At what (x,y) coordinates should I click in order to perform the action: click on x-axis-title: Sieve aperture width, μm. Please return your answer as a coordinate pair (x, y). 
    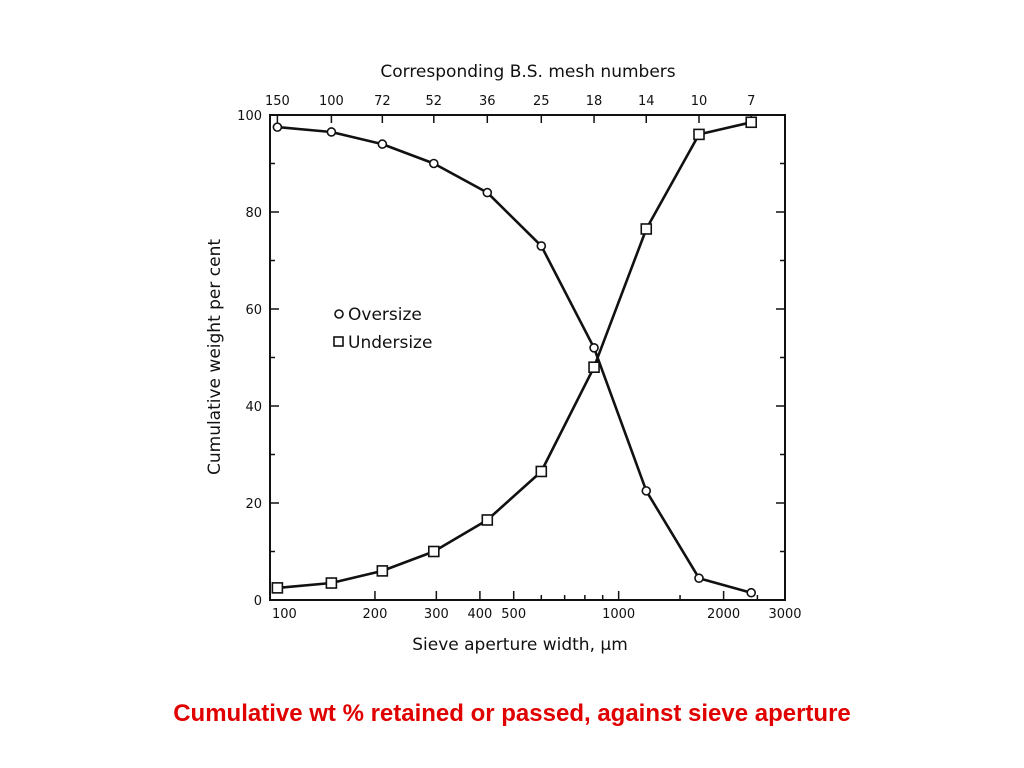
    Looking at the image, I should click on (520, 645).